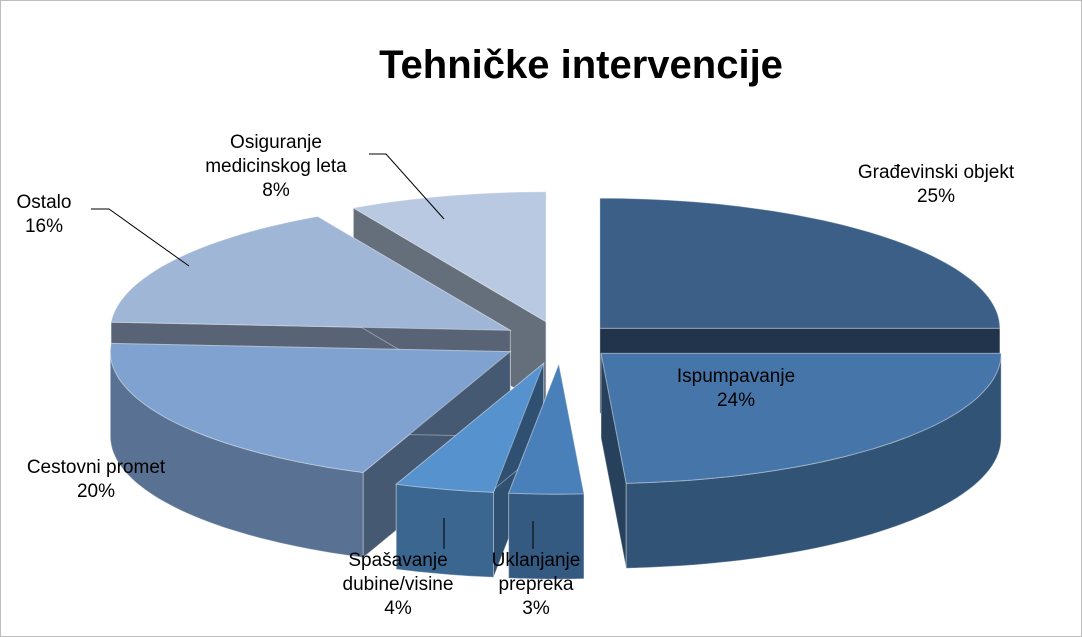 The width and height of the screenshot is (1082, 637). Describe the element at coordinates (276, 154) in the screenshot. I see `slice-label: Osiguranje medicinskog leta` at that location.